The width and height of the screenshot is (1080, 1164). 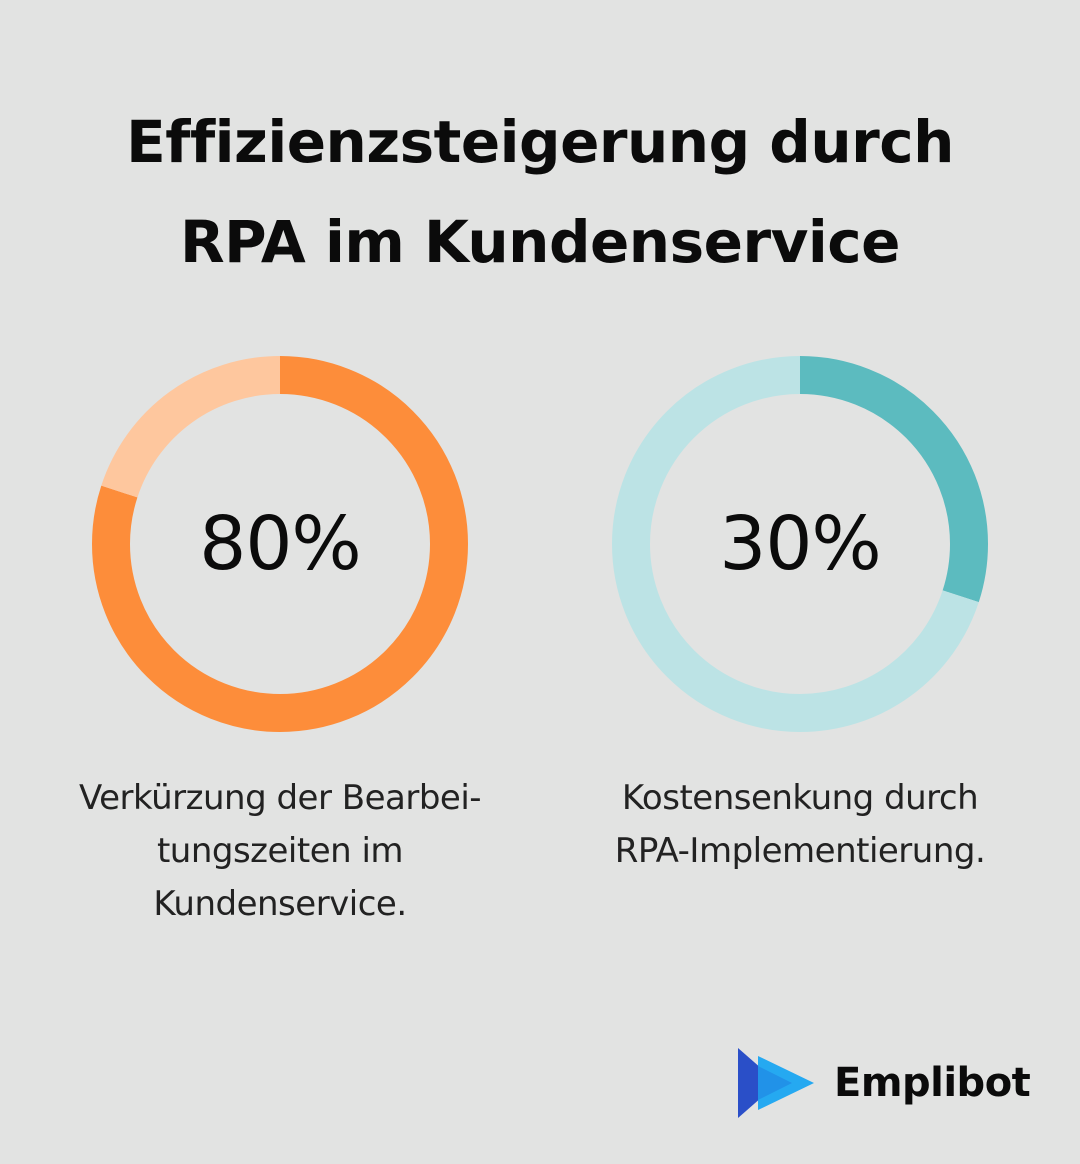 What do you see at coordinates (800, 851) in the screenshot?
I see `caption-line: RPA-Implementierung.` at bounding box center [800, 851].